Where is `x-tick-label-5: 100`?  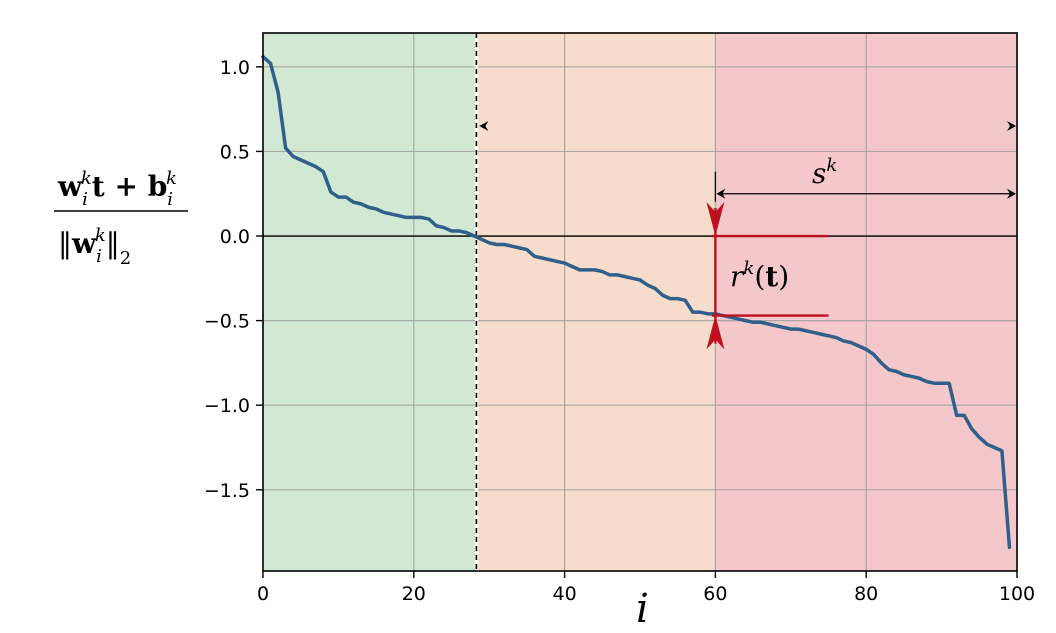
x-tick-label-5: 100 is located at coordinates (1017, 594).